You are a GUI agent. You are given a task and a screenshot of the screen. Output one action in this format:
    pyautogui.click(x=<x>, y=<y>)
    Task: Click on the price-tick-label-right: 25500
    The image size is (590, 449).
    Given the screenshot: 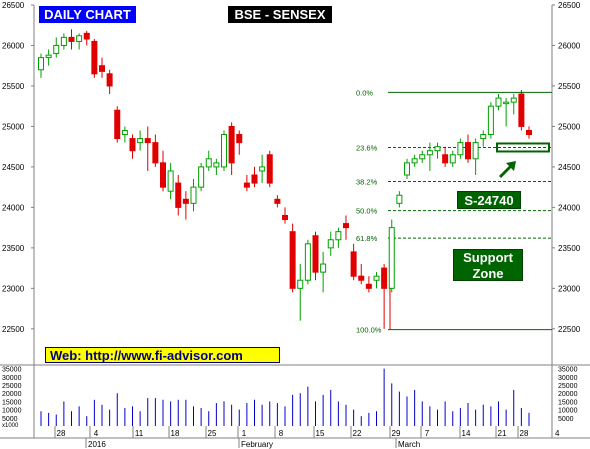 What is the action you would take?
    pyautogui.click(x=569, y=86)
    